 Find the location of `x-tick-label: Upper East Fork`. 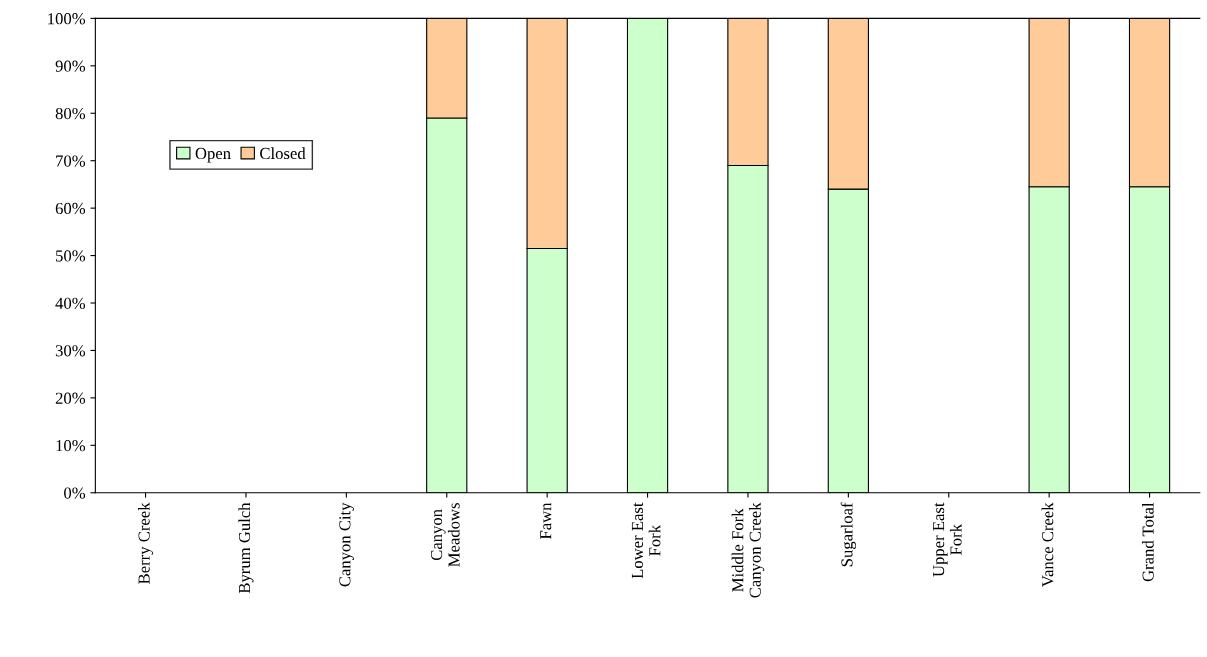

x-tick-label: Upper East Fork is located at coordinates (947, 539).